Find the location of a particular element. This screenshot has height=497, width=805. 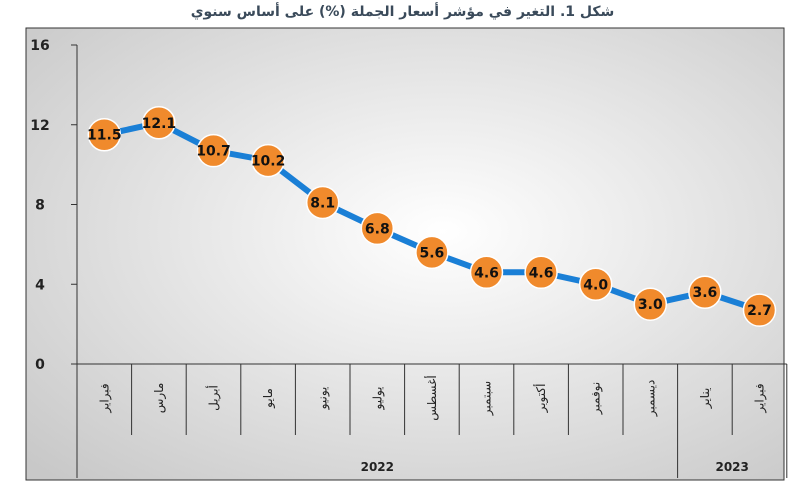

data-label: 10.7 is located at coordinates (213, 152).